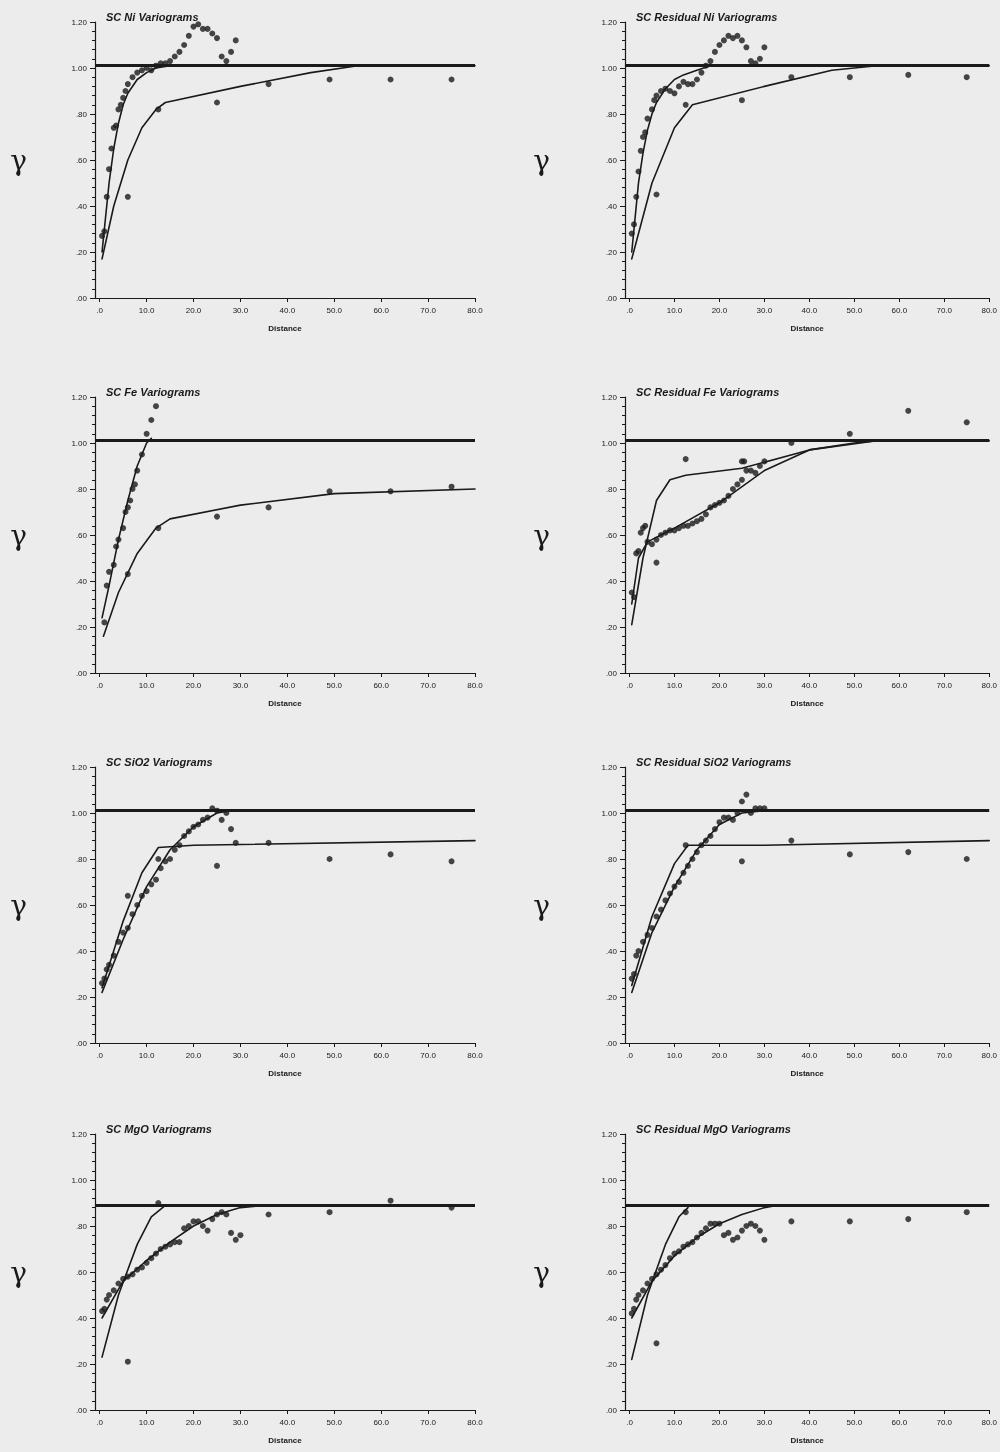  What do you see at coordinates (707, 16) in the screenshot?
I see `chart-title: SC Residual Ni Variograms` at bounding box center [707, 16].